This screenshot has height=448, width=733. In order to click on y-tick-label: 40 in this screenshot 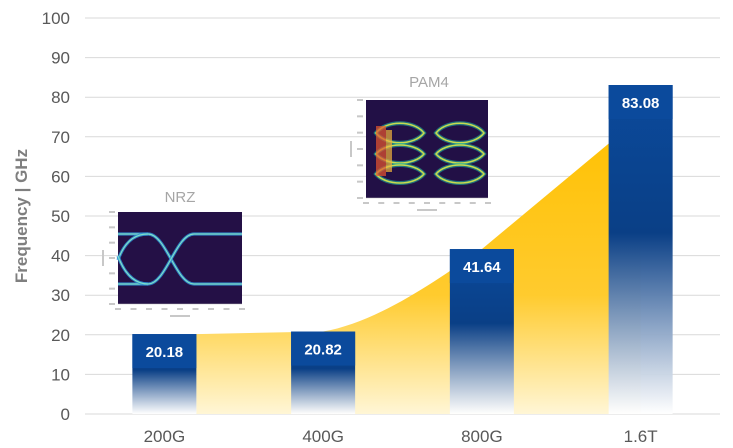, I will do `click(60, 256)`.